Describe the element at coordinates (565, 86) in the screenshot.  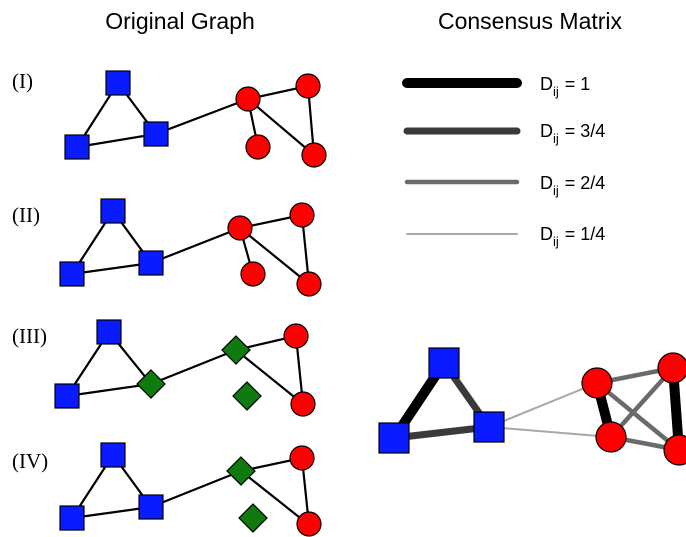
I see `legend-label-1: Dij = 1` at that location.